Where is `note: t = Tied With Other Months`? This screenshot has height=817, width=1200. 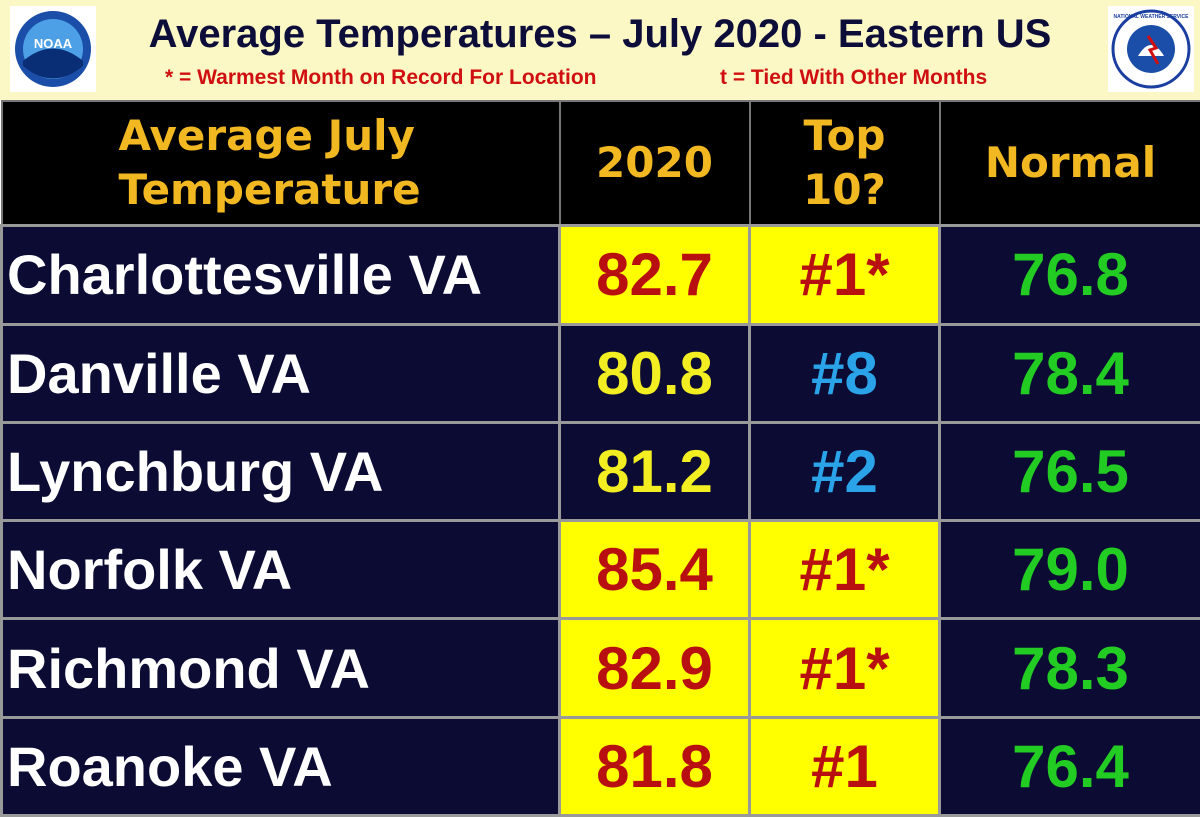 note: t = Tied With Other Months is located at coordinates (854, 77).